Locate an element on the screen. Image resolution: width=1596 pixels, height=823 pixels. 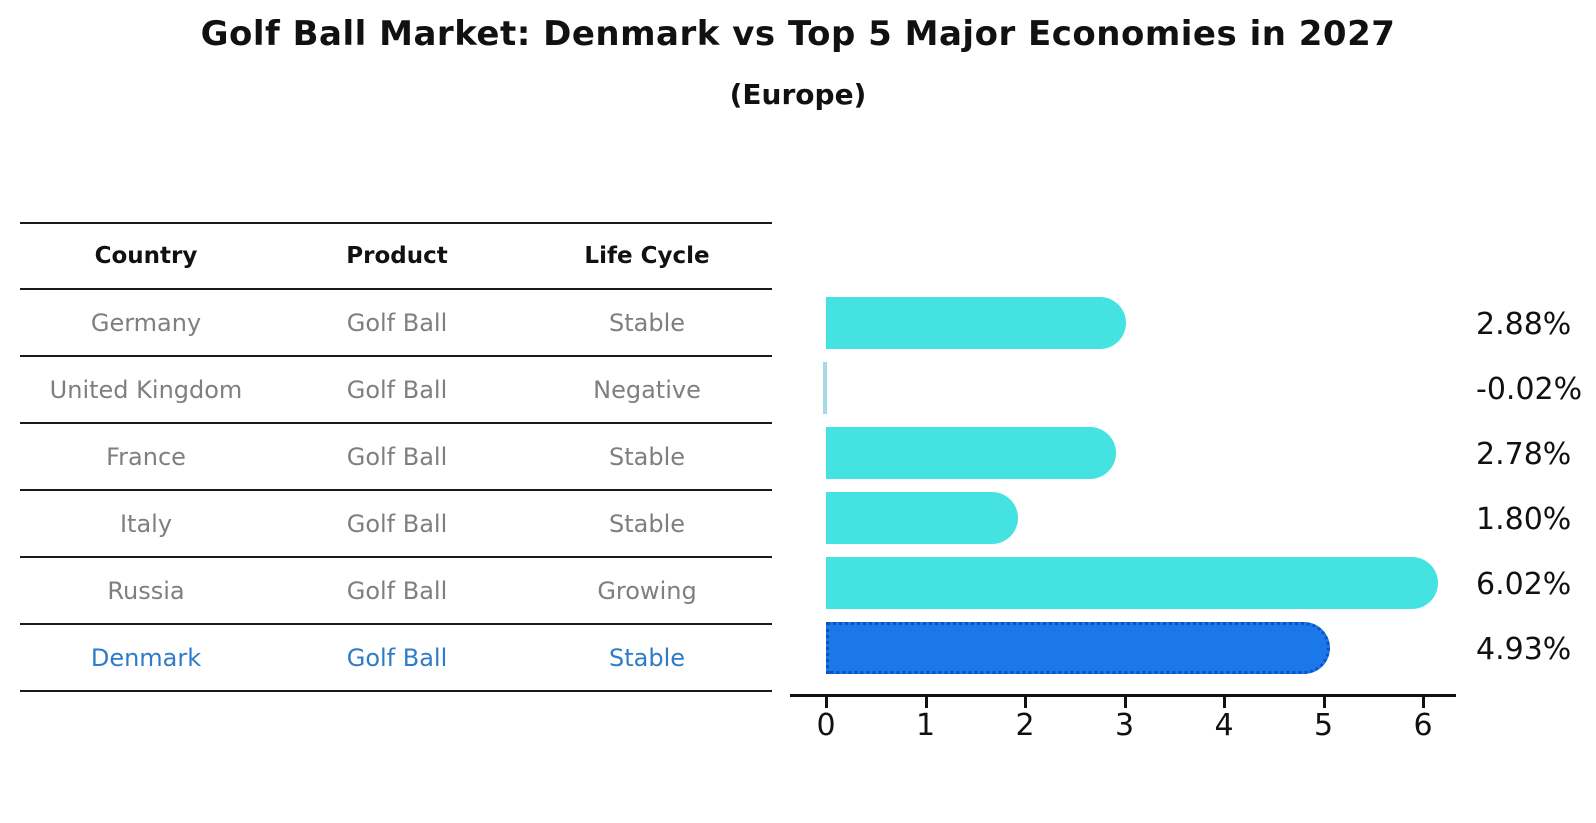
cell-country-italy: Italy is located at coordinates (146, 523).